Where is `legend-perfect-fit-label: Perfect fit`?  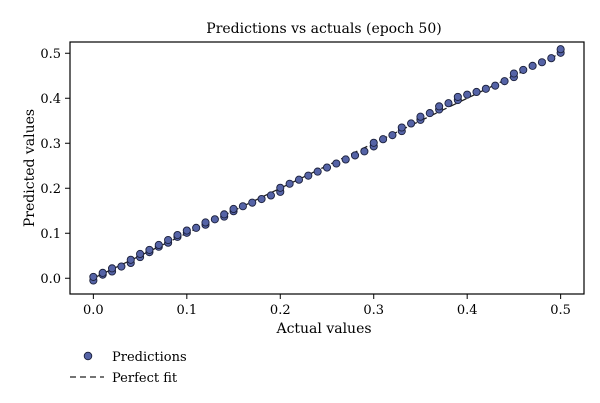 legend-perfect-fit-label: Perfect fit is located at coordinates (145, 378).